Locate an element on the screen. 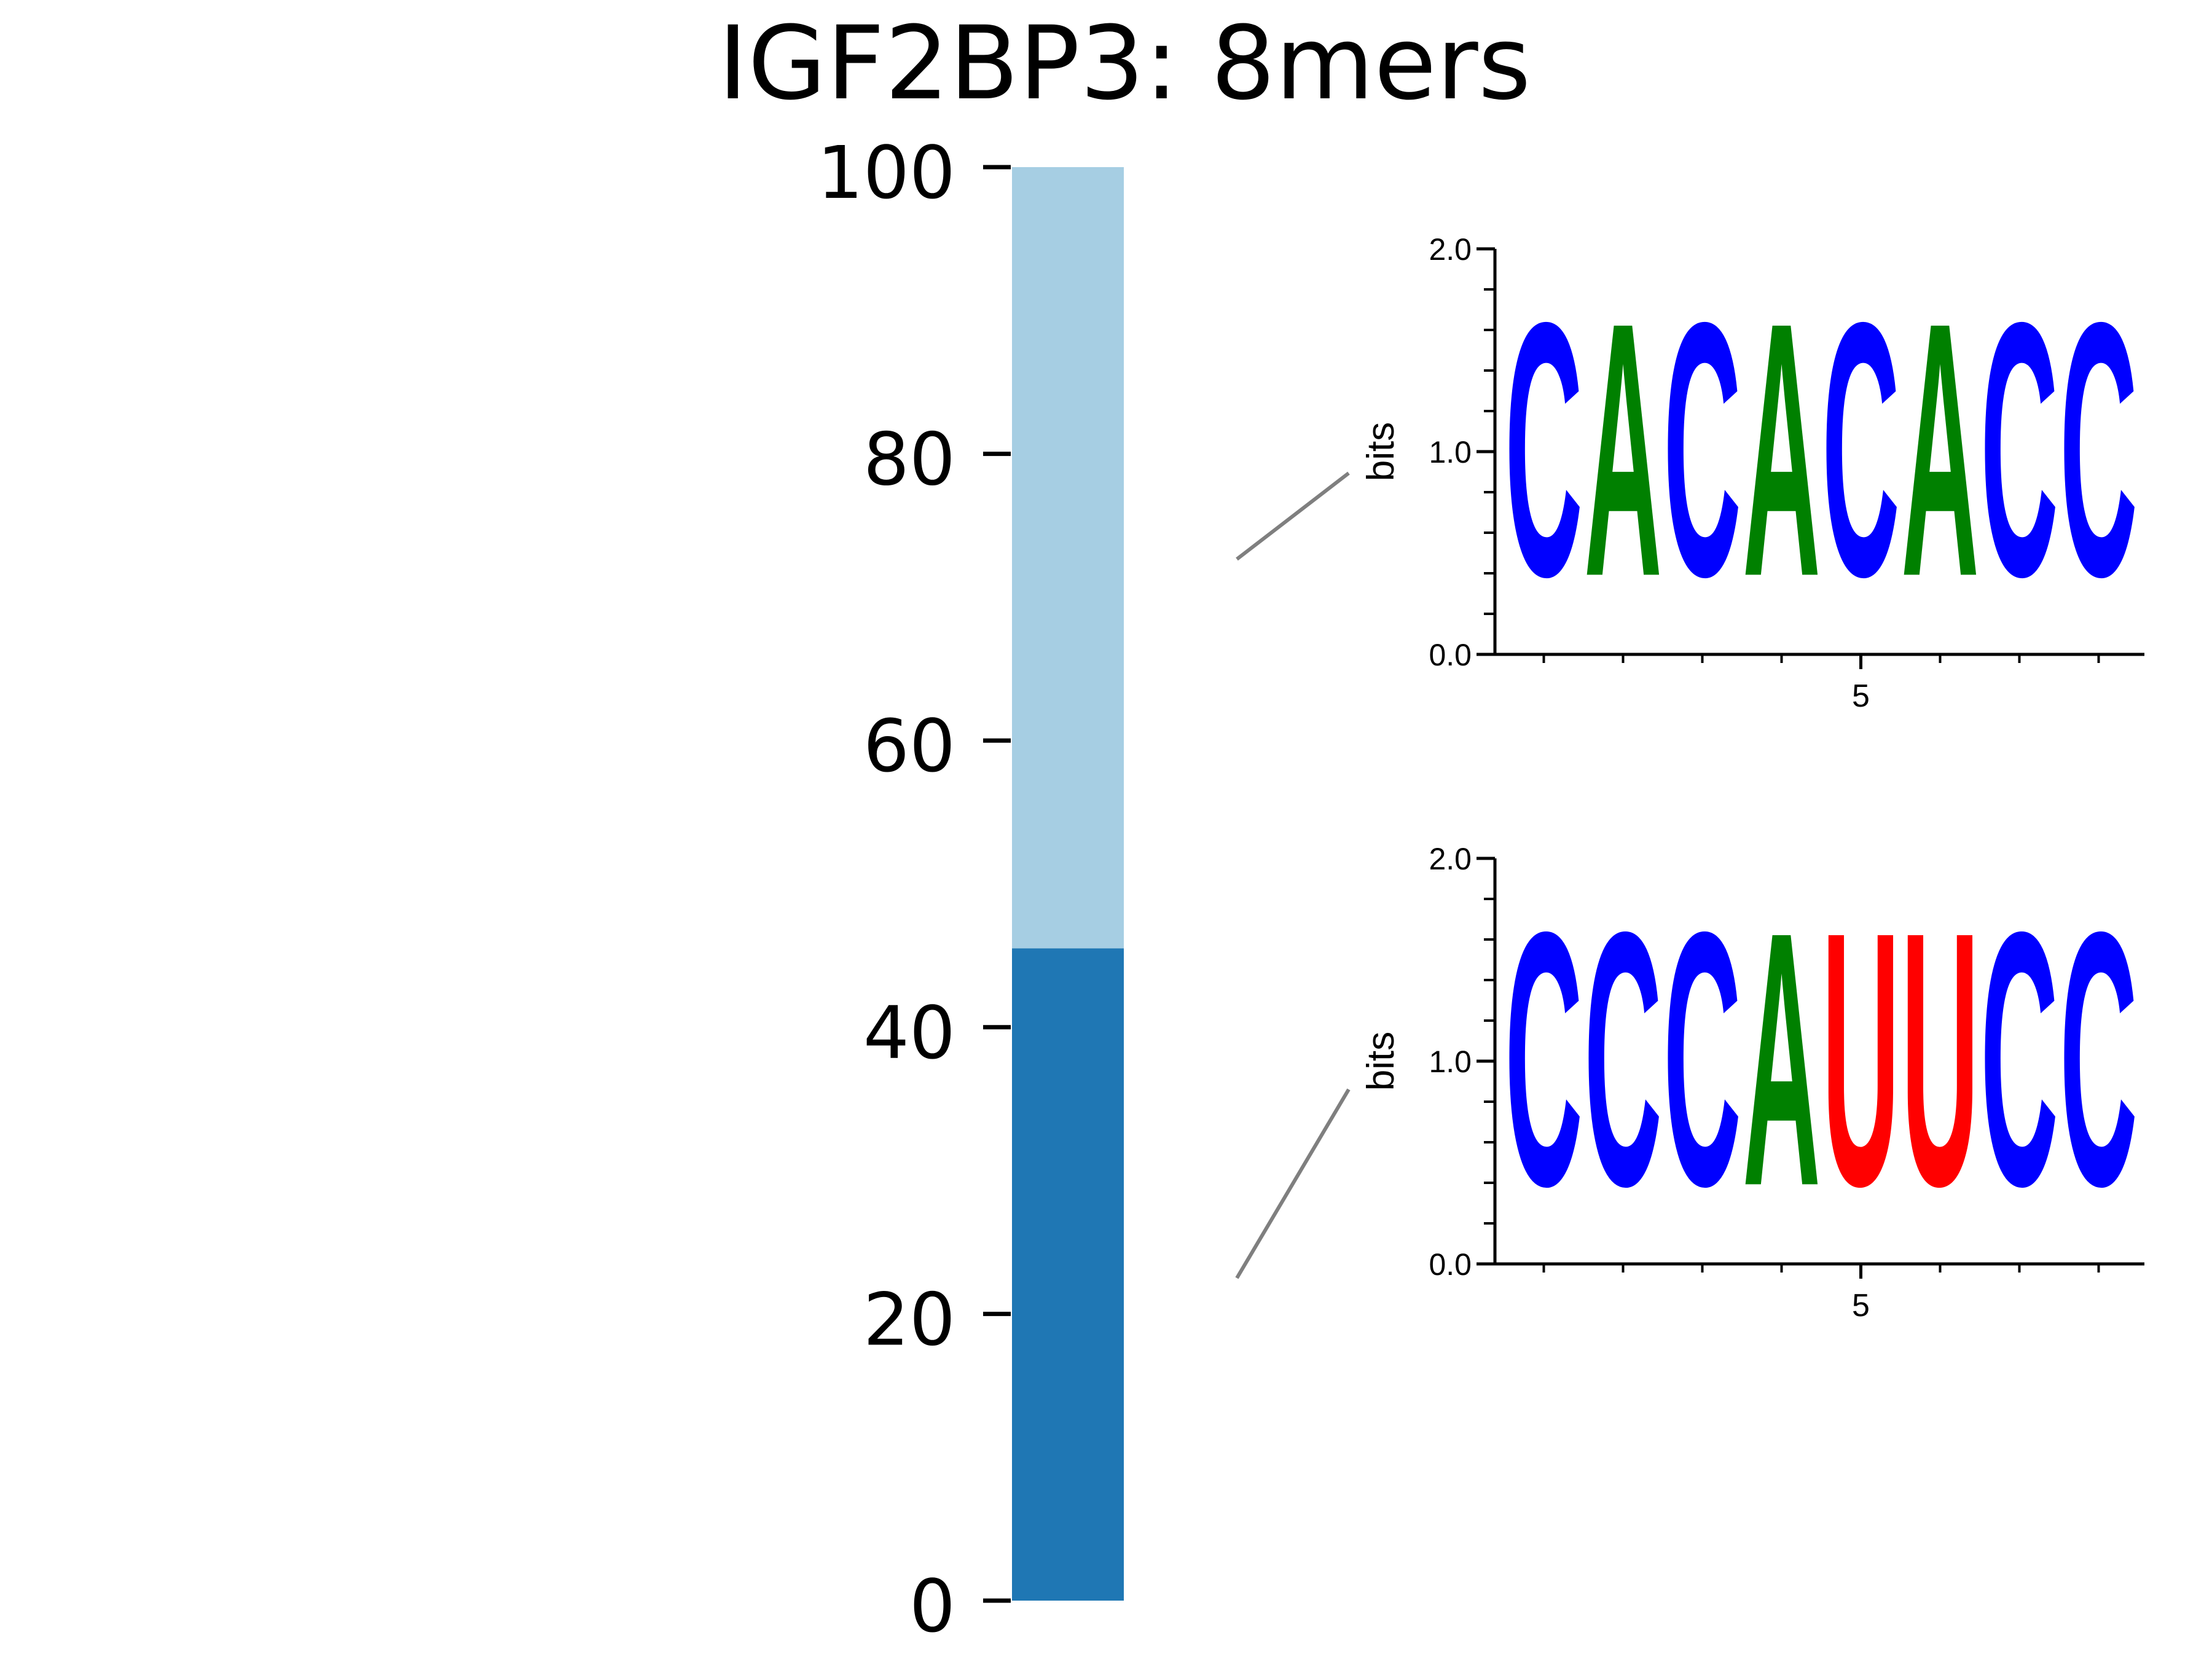 This screenshot has height=1659, width=2212. bar-y-ticks: 0 20 40 60 80 100 is located at coordinates (914, 889).